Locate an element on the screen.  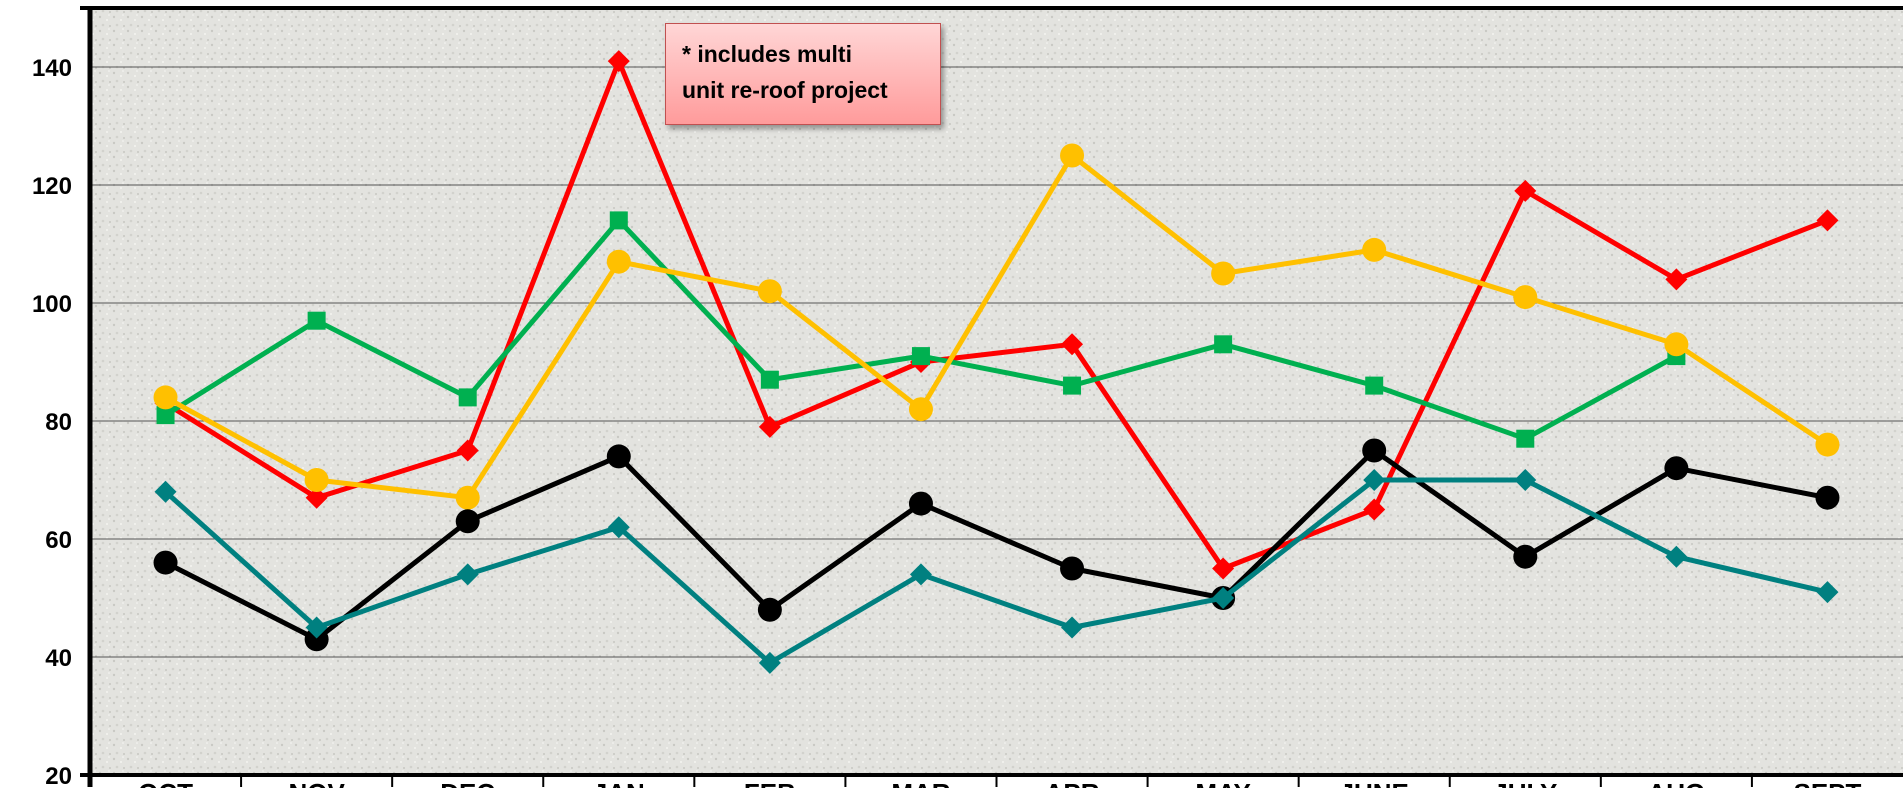
series-1-point-sept is located at coordinates (1827, 220).